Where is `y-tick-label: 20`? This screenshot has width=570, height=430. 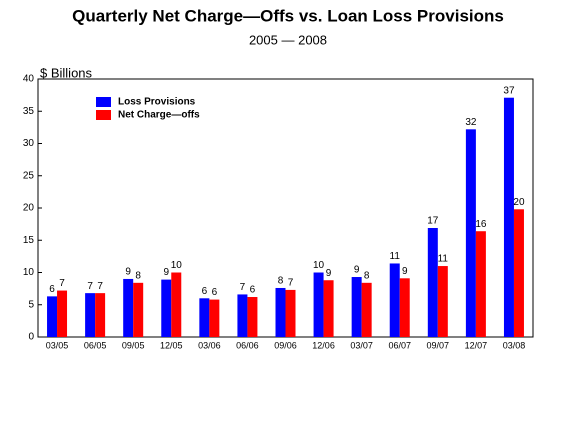 y-tick-label: 20 is located at coordinates (29, 208).